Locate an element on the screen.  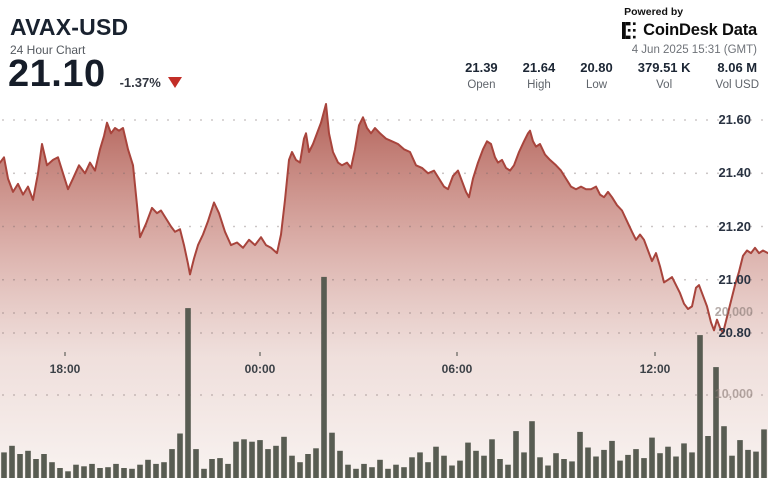
price-row: 21.10 -1.37% is located at coordinates (95, 74).